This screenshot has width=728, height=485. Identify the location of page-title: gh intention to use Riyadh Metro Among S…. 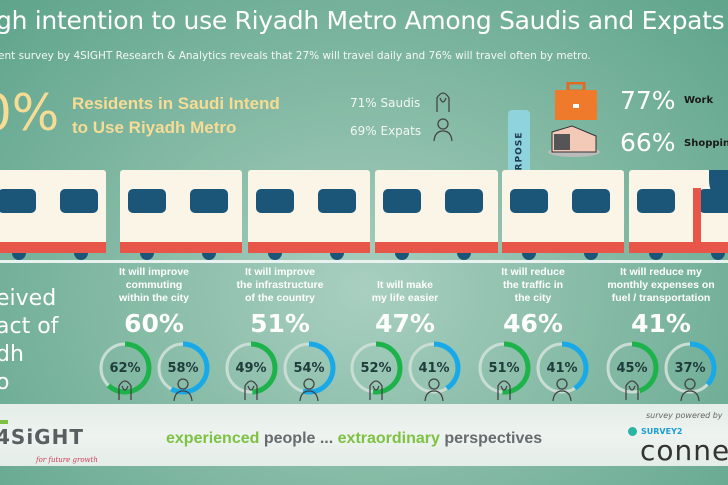
(362, 20).